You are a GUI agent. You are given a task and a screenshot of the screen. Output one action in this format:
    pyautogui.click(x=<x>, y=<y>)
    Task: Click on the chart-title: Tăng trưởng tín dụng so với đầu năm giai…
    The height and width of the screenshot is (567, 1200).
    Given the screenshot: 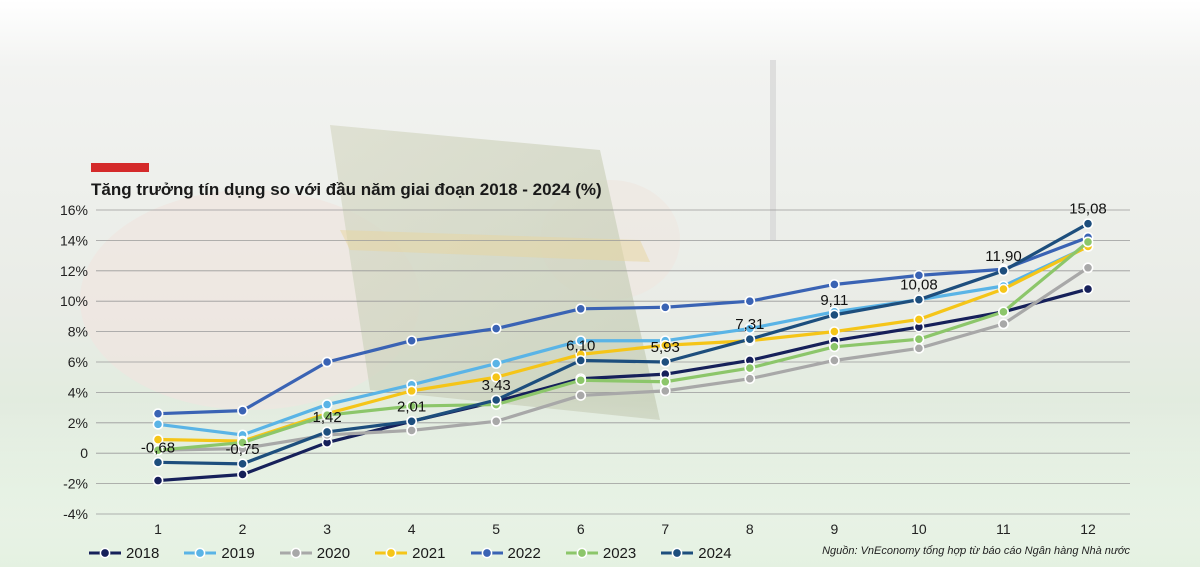 What is the action you would take?
    pyautogui.click(x=346, y=189)
    